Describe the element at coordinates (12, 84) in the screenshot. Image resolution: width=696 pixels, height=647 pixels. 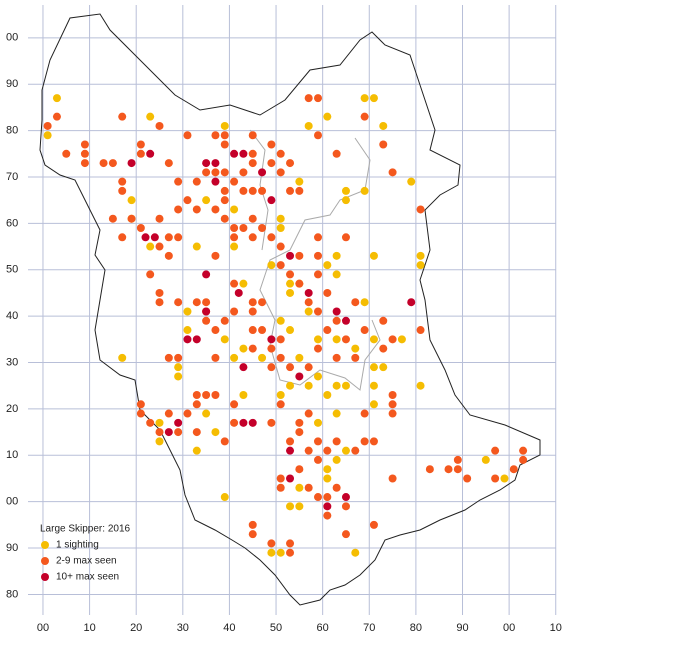
I see `y-tick-label: 90` at that location.